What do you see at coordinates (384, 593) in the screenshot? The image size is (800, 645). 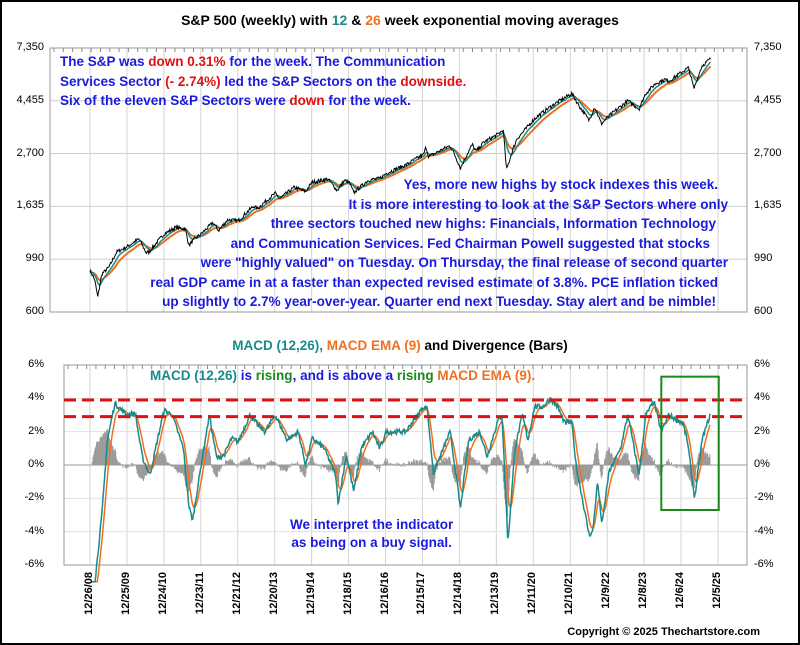 I see `x-tick-label: 12/16/16` at bounding box center [384, 593].